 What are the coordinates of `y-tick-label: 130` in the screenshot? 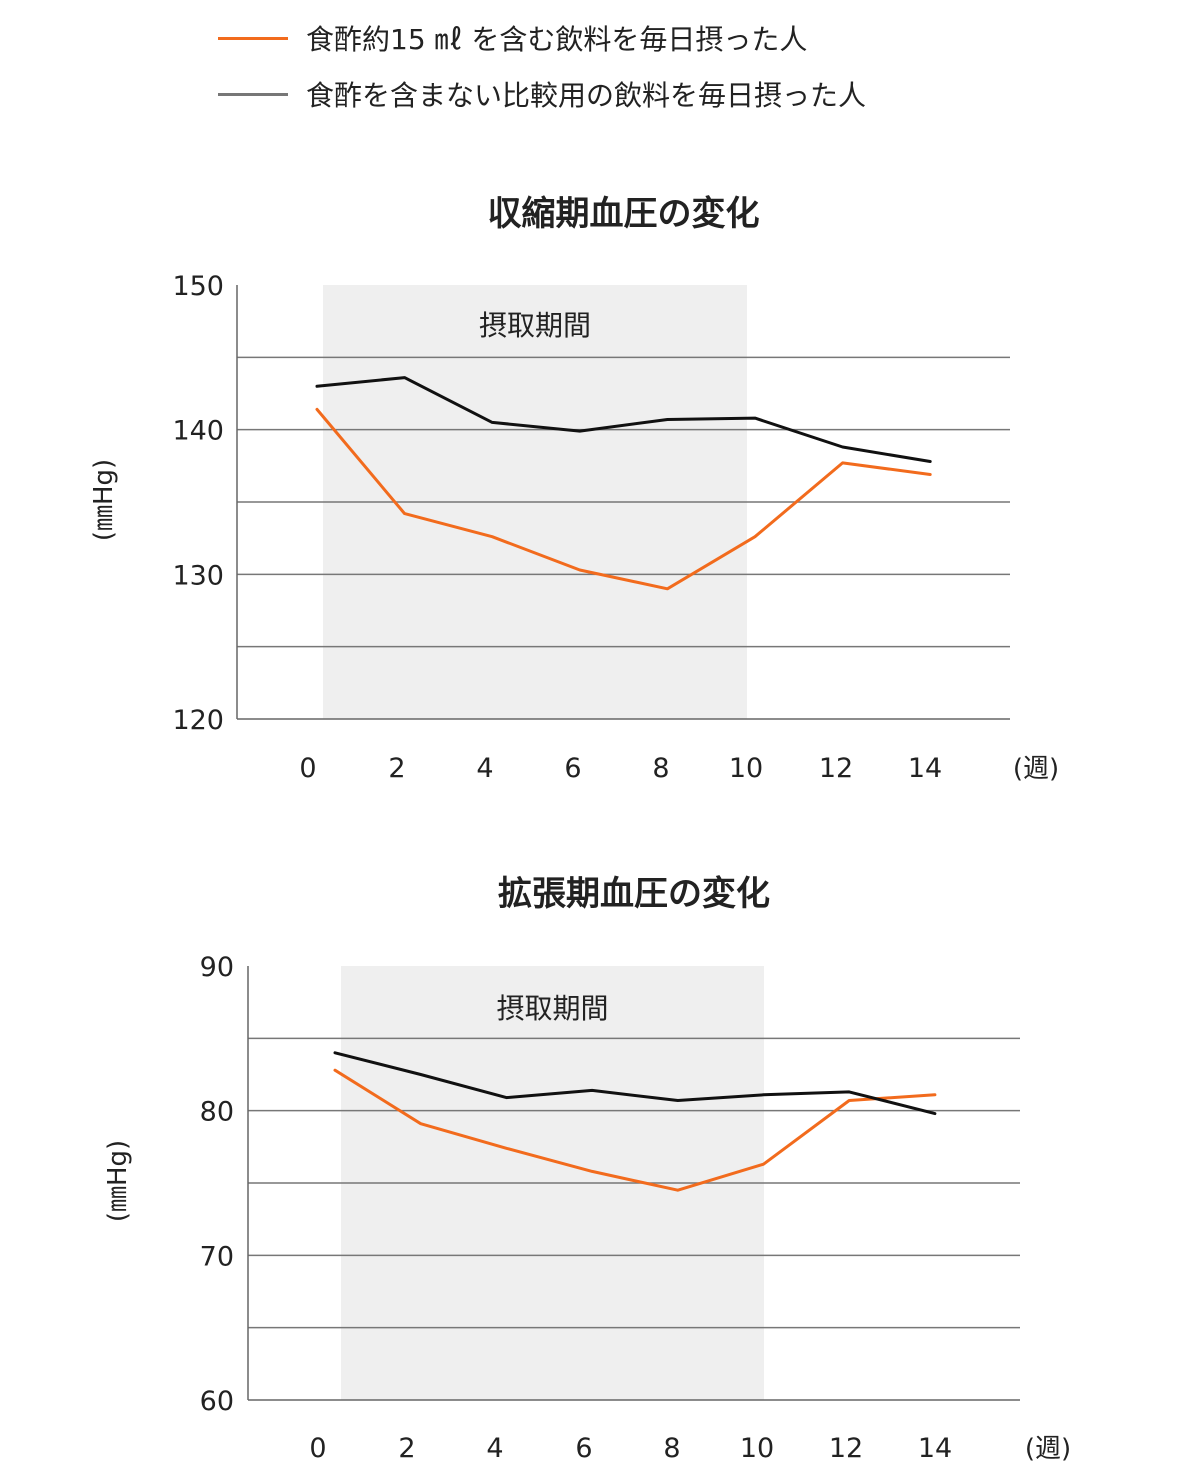 It's located at (198, 575).